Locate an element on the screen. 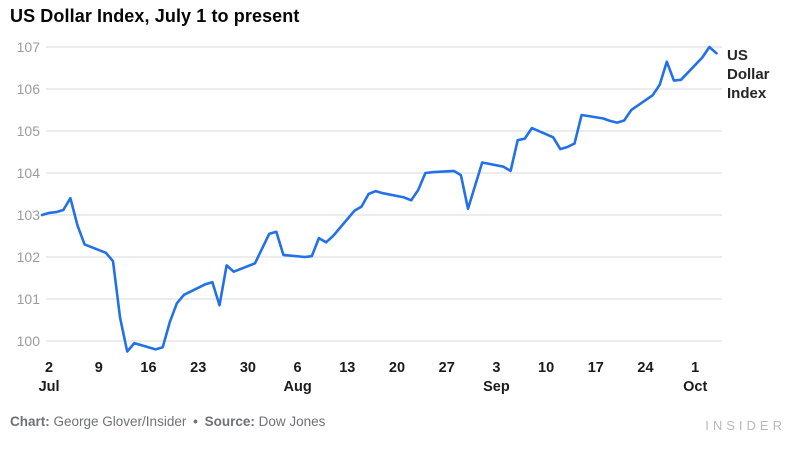  x-axis-label: 30 is located at coordinates (248, 368).